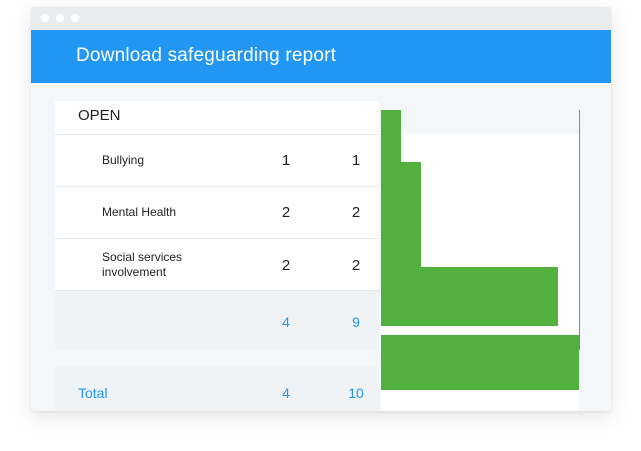 This screenshot has width=641, height=451. What do you see at coordinates (217, 388) in the screenshot?
I see `total-row: Total 4 10` at bounding box center [217, 388].